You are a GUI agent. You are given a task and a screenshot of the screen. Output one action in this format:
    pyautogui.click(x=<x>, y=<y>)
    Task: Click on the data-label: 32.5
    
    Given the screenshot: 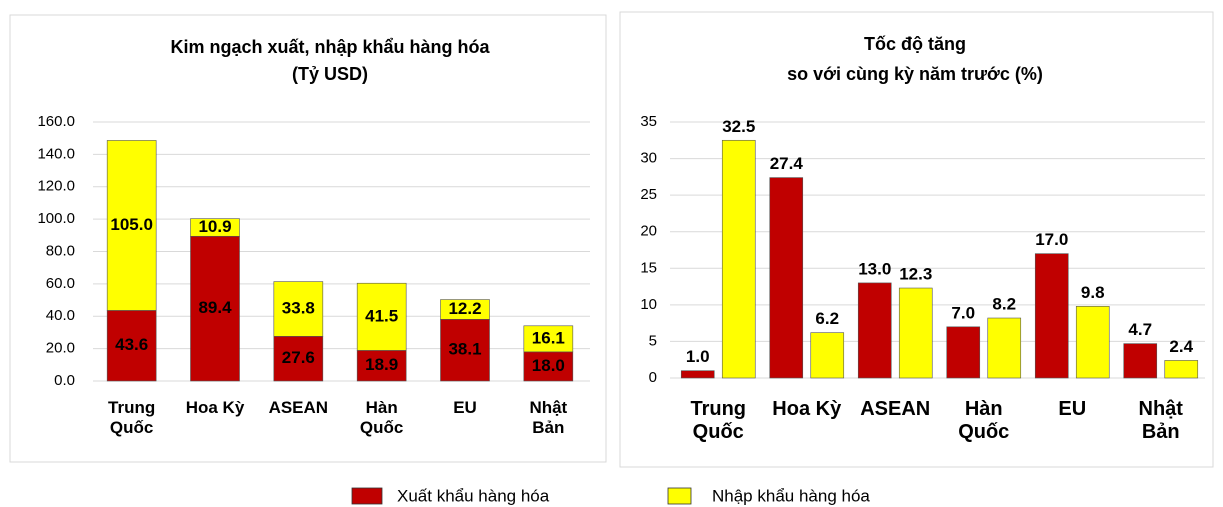 What is the action you would take?
    pyautogui.click(x=738, y=126)
    